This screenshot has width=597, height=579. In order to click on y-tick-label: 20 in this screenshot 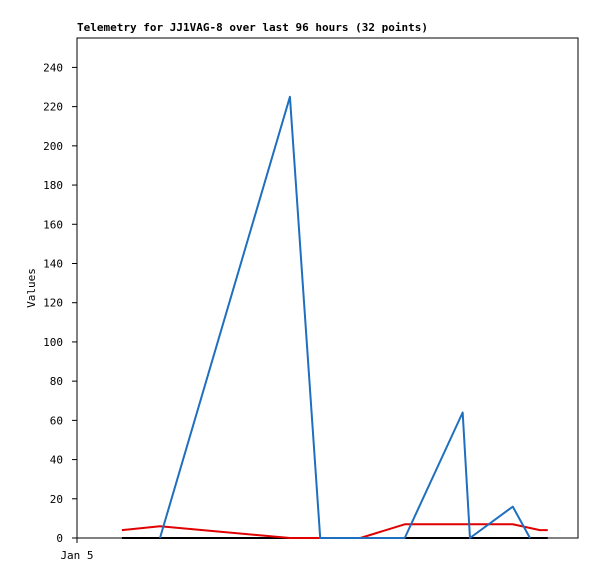, I will do `click(56, 499)`.